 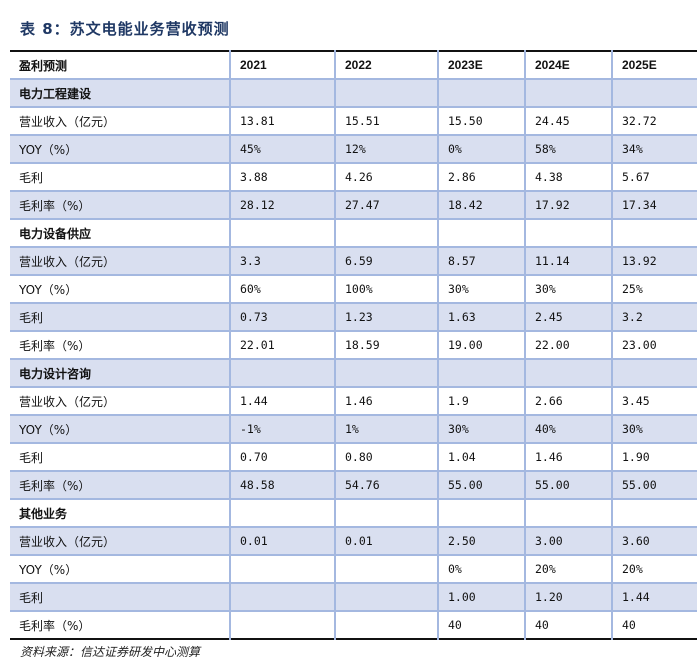 I want to click on table-row: 毛利 3.88 4.26 2.86 4.38 5.67, so click(x=353, y=177).